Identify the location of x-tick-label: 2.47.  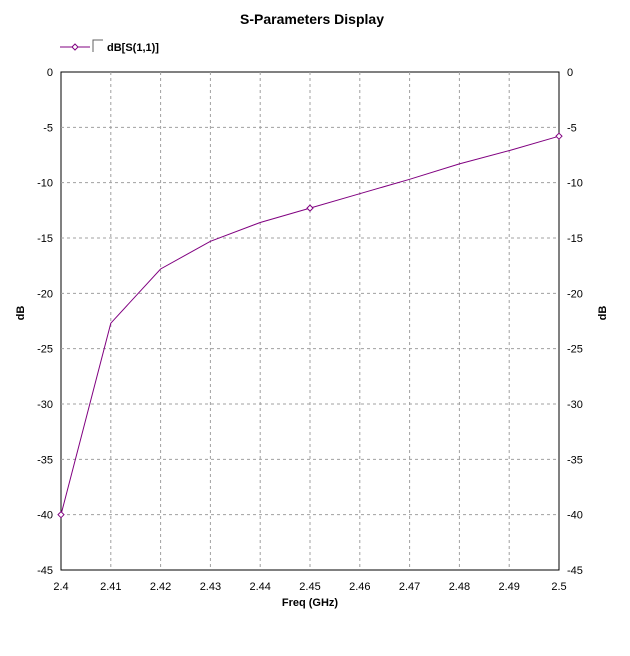
(409, 587).